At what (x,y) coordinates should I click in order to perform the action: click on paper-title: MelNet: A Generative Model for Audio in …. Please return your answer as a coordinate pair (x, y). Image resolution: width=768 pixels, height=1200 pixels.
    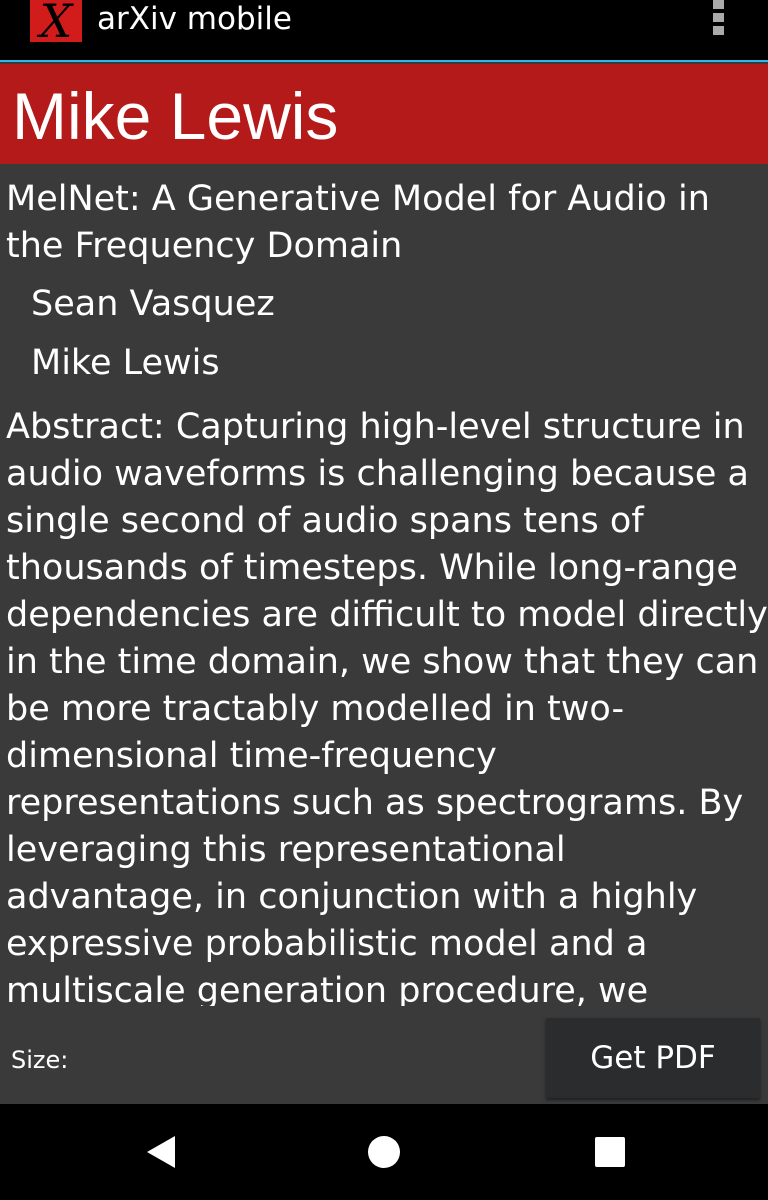
    Looking at the image, I should click on (358, 222).